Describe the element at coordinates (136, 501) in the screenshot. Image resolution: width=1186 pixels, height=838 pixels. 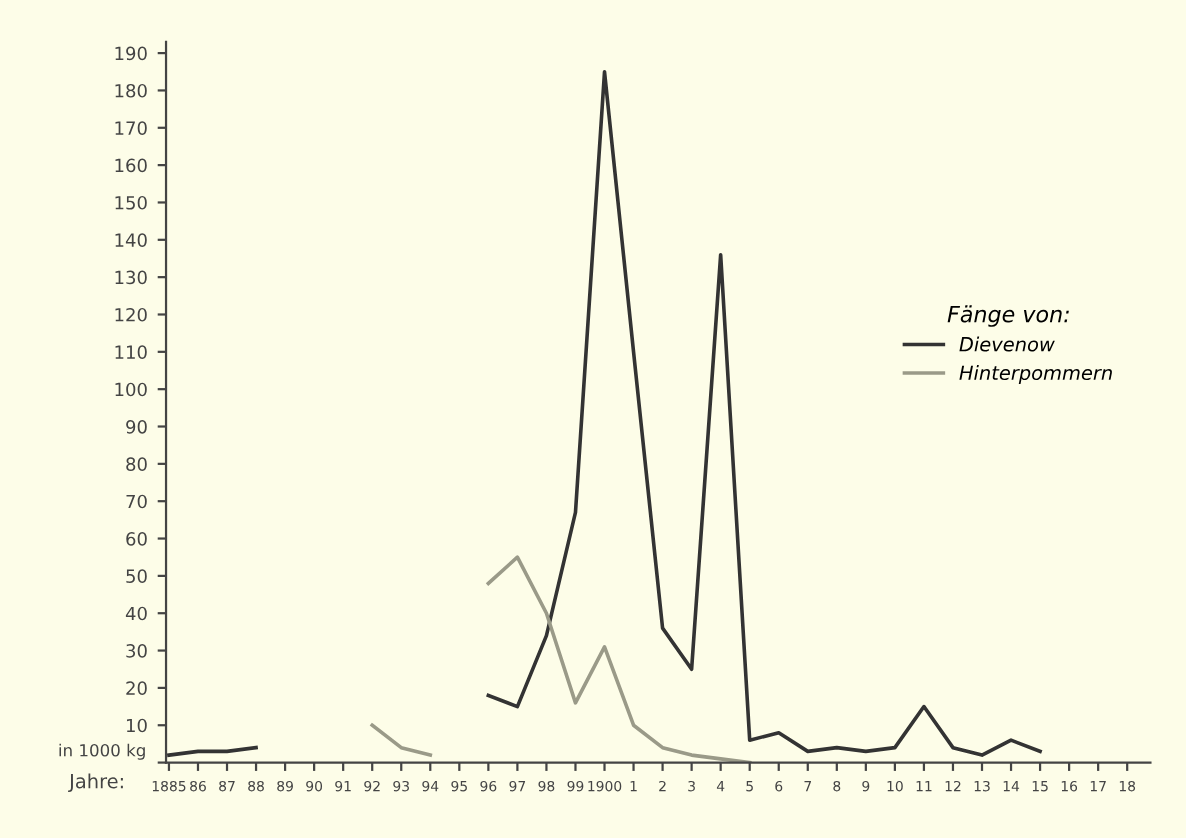
I see `y-tick-label: 70` at that location.